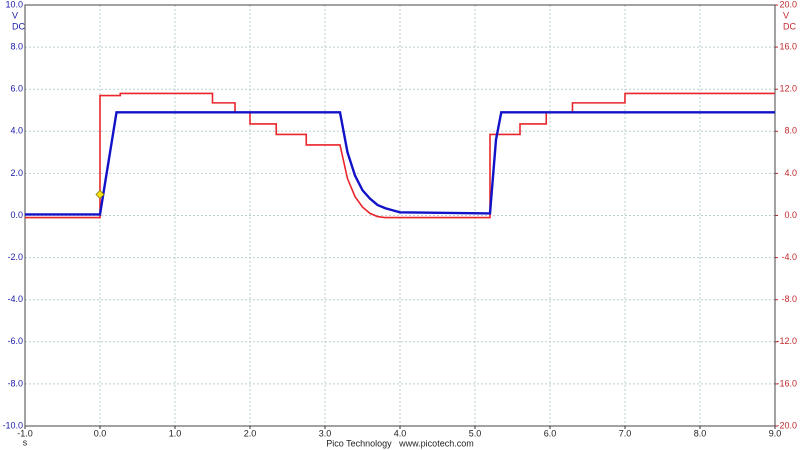 This screenshot has height=450, width=800. What do you see at coordinates (175, 433) in the screenshot?
I see `x-tick-label: 1.0` at bounding box center [175, 433].